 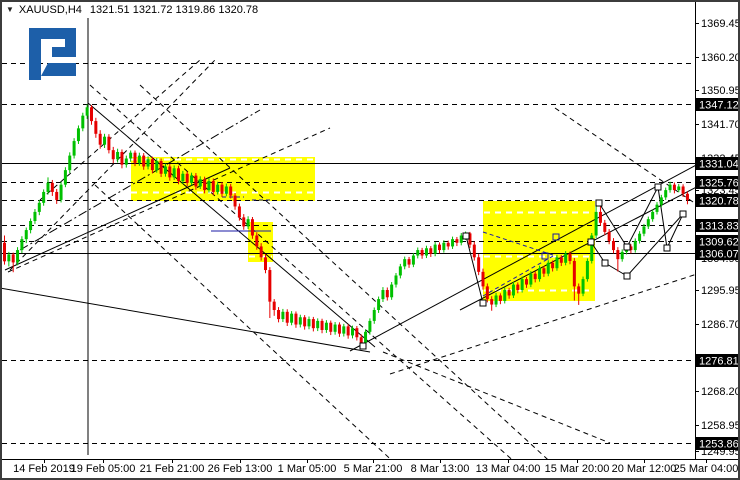 What do you see at coordinates (720, 392) in the screenshot?
I see `svg-text: 1268.20` at bounding box center [720, 392].